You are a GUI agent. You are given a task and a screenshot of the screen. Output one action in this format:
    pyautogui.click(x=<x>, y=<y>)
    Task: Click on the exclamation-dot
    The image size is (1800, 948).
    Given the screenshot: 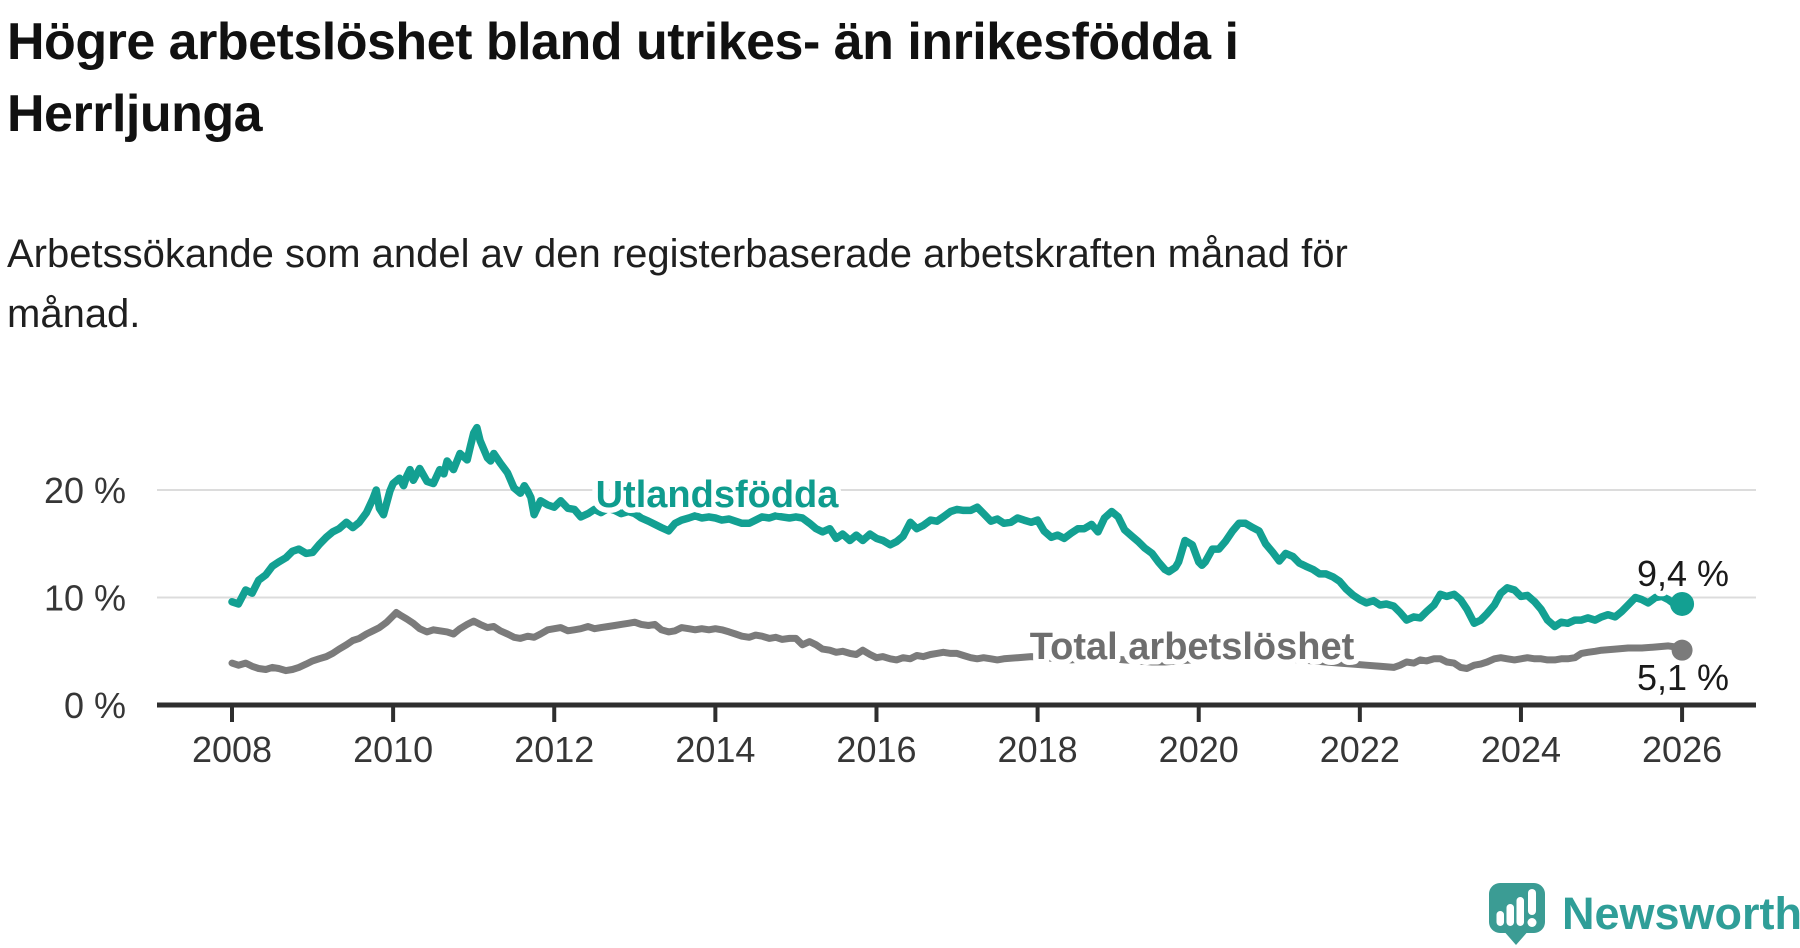 What is the action you would take?
    pyautogui.click(x=1532, y=922)
    